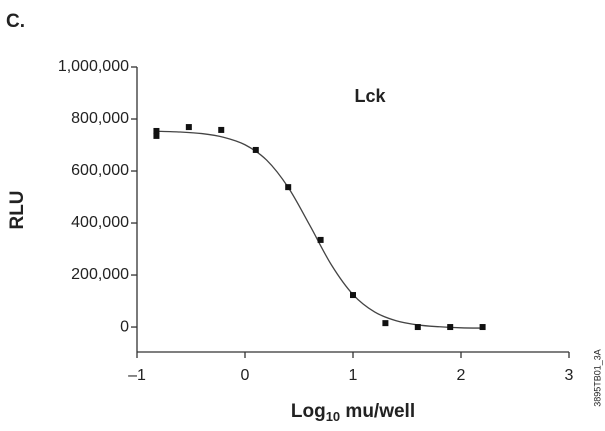  What do you see at coordinates (245, 375) in the screenshot?
I see `x-tick-label: 0` at bounding box center [245, 375].